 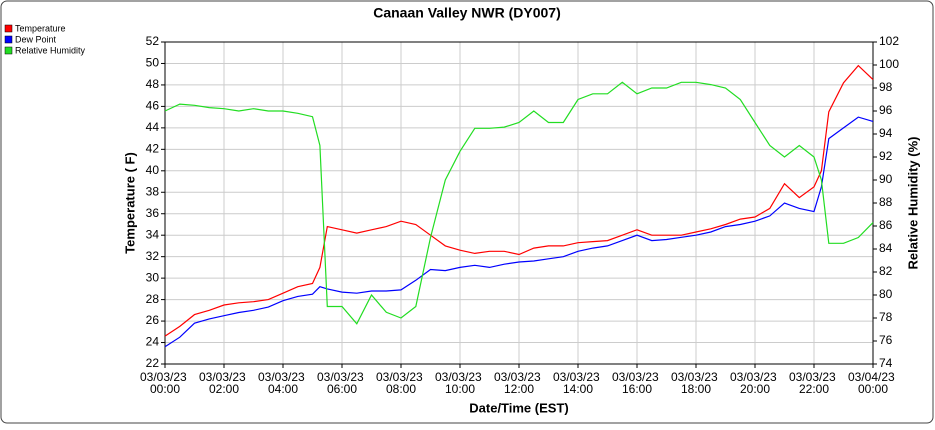 What do you see at coordinates (467, 13) in the screenshot?
I see `chart-title: Canaan Valley NWR (DY007)` at bounding box center [467, 13].